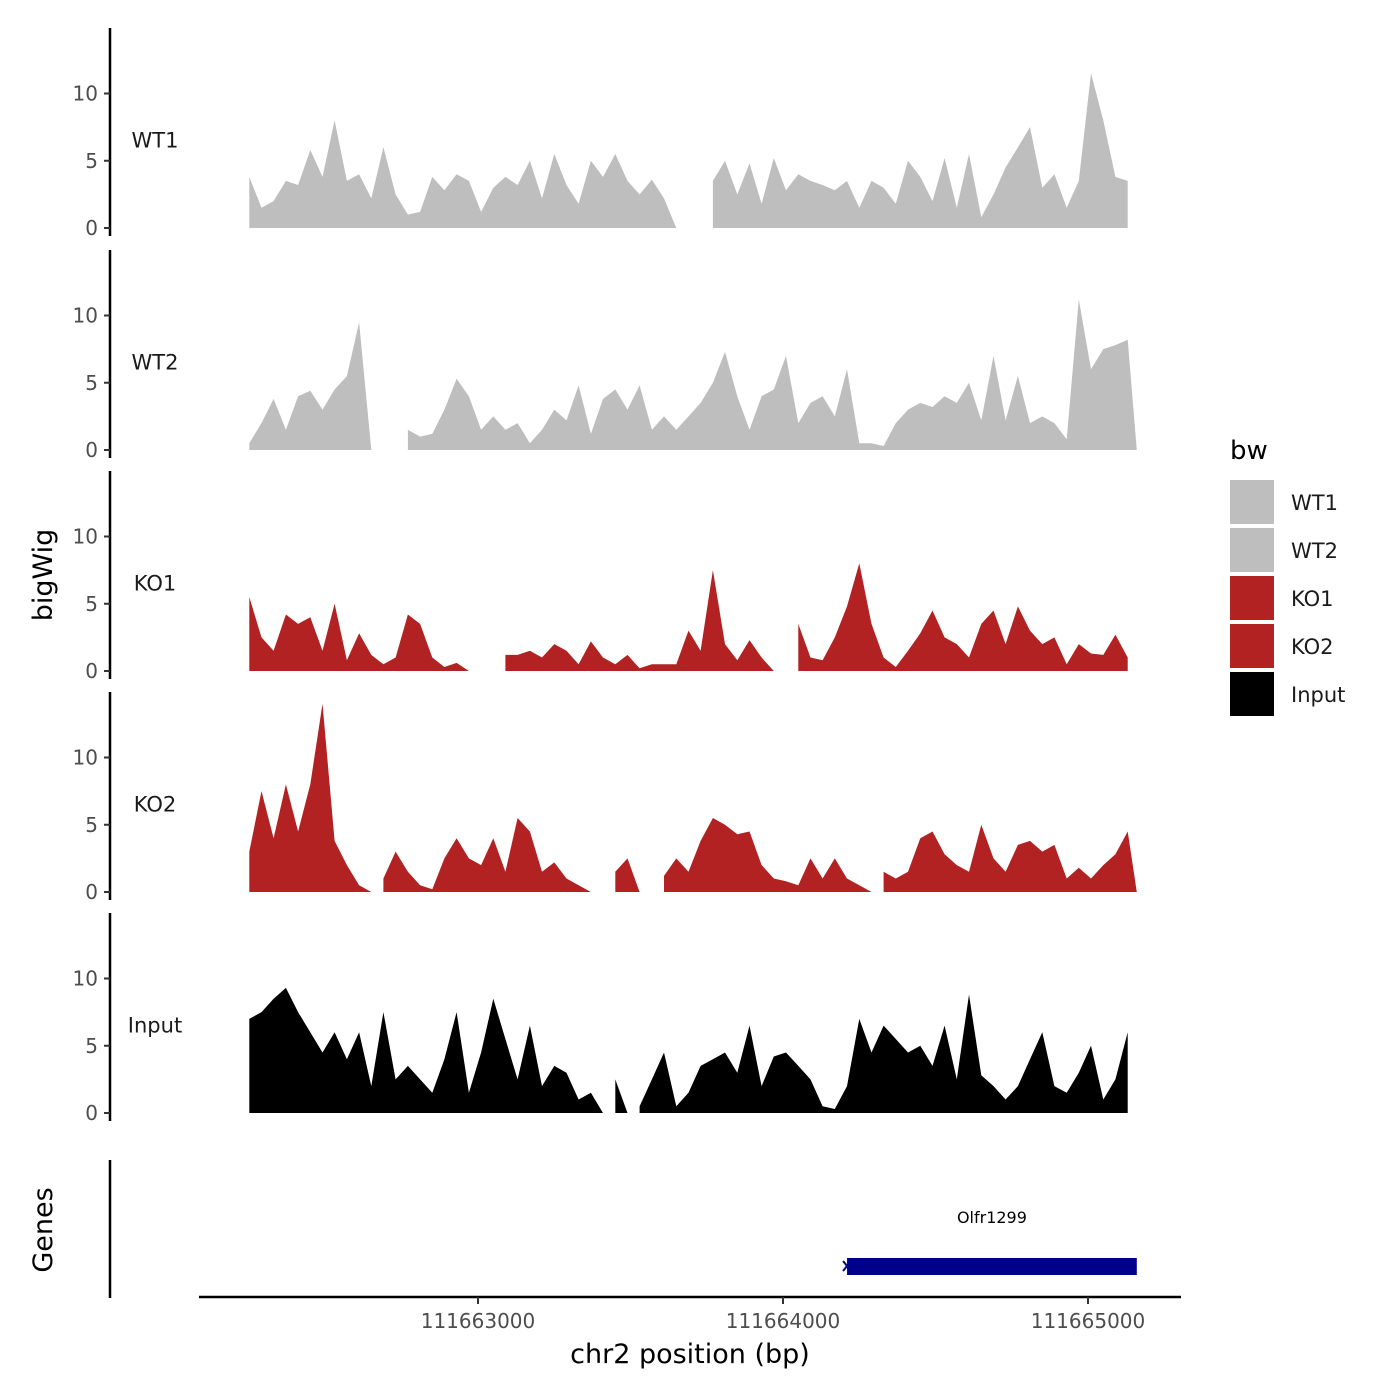  What do you see at coordinates (605, 798) in the screenshot?
I see `track-ko2: 0 5 10 KO2` at bounding box center [605, 798].